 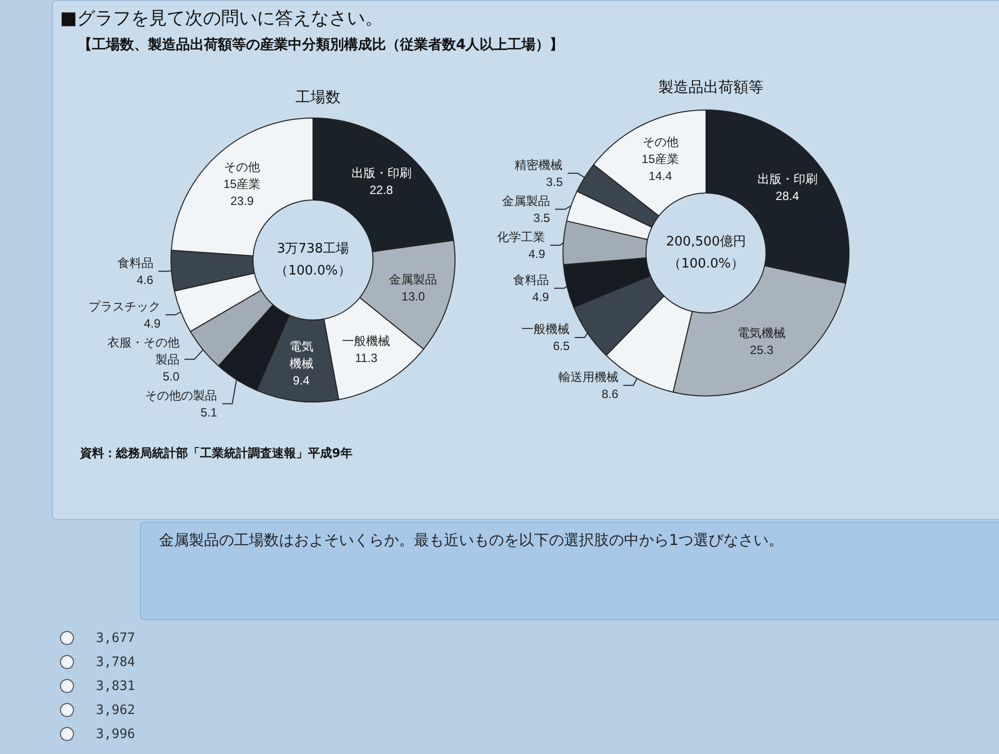 I want to click on text: ■グラフを見て次の問いに答えなさい。, so click(x=222, y=18).